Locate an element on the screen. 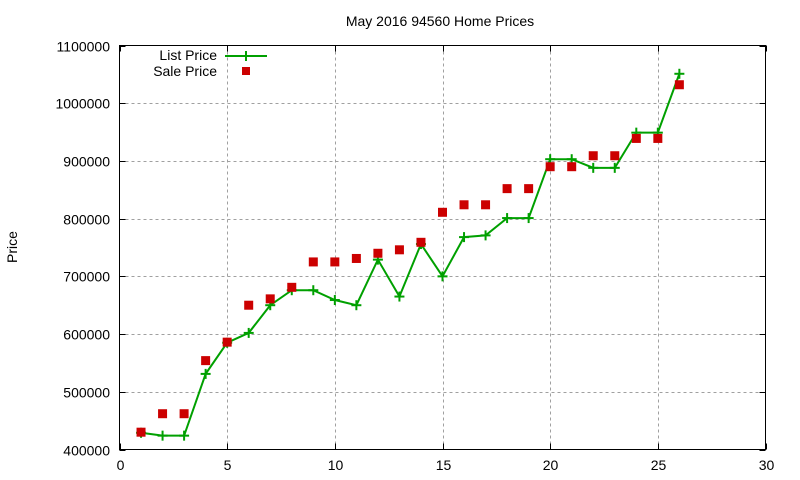 This screenshot has height=480, width=800. legend: List Price Sale Price is located at coordinates (210, 63).